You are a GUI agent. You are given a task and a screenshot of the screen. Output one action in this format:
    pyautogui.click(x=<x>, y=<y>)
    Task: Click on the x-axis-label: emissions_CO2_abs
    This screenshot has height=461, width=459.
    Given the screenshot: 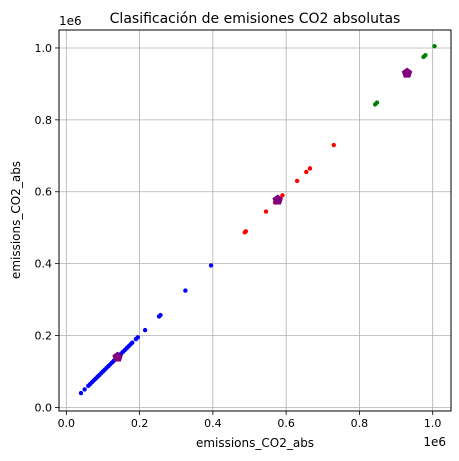 What is the action you would take?
    pyautogui.click(x=255, y=443)
    